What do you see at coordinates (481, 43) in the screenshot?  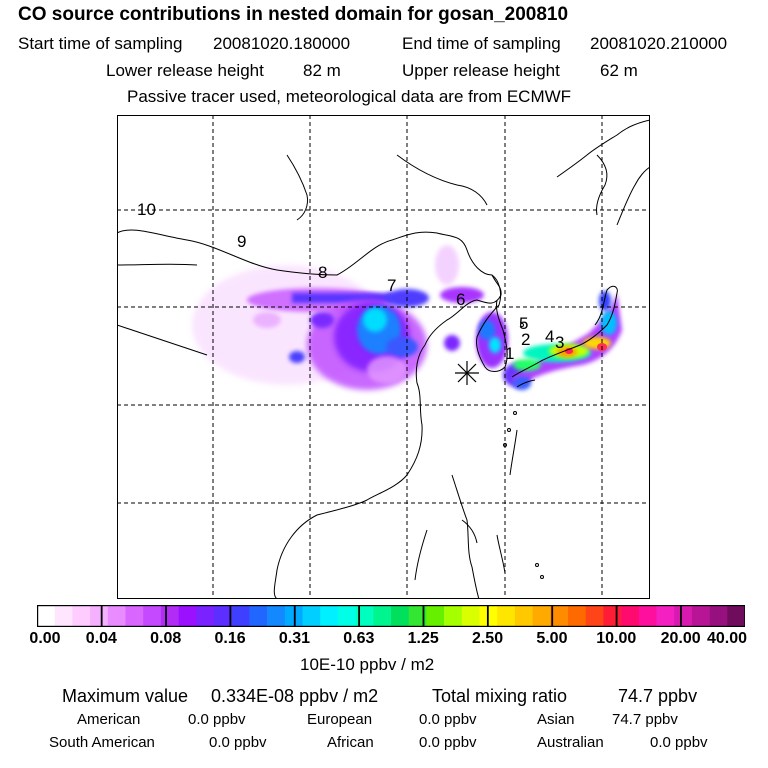 I see `end-time-label: End time of sampling` at bounding box center [481, 43].